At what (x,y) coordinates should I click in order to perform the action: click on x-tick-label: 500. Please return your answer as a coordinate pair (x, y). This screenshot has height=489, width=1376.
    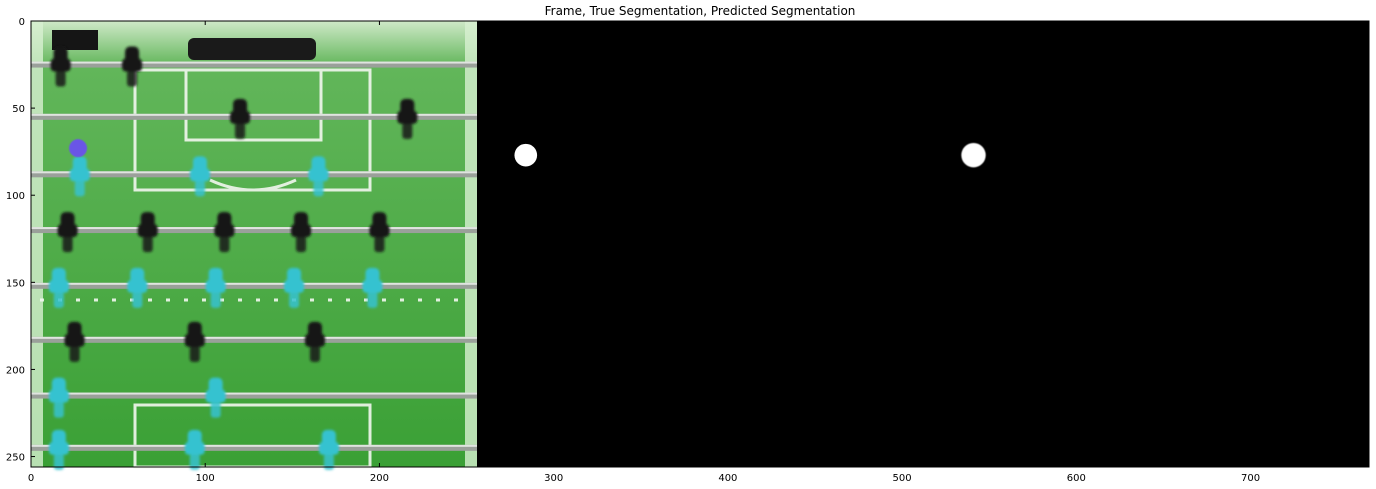
    Looking at the image, I should click on (902, 478).